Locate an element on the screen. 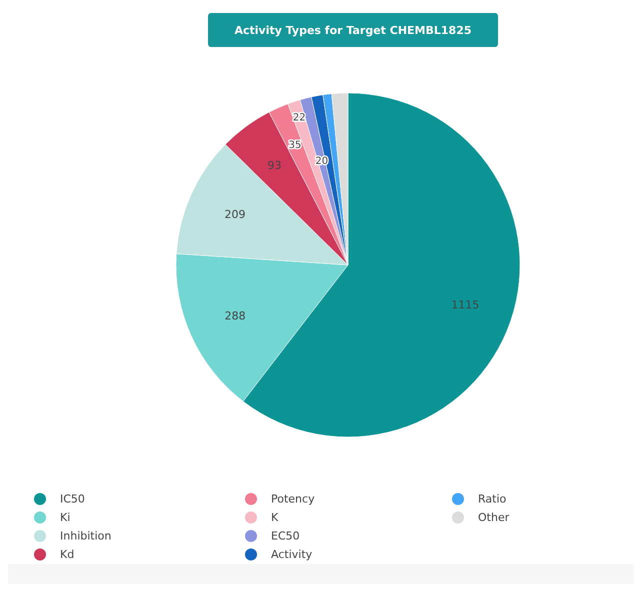  data-label: 288 is located at coordinates (235, 316).